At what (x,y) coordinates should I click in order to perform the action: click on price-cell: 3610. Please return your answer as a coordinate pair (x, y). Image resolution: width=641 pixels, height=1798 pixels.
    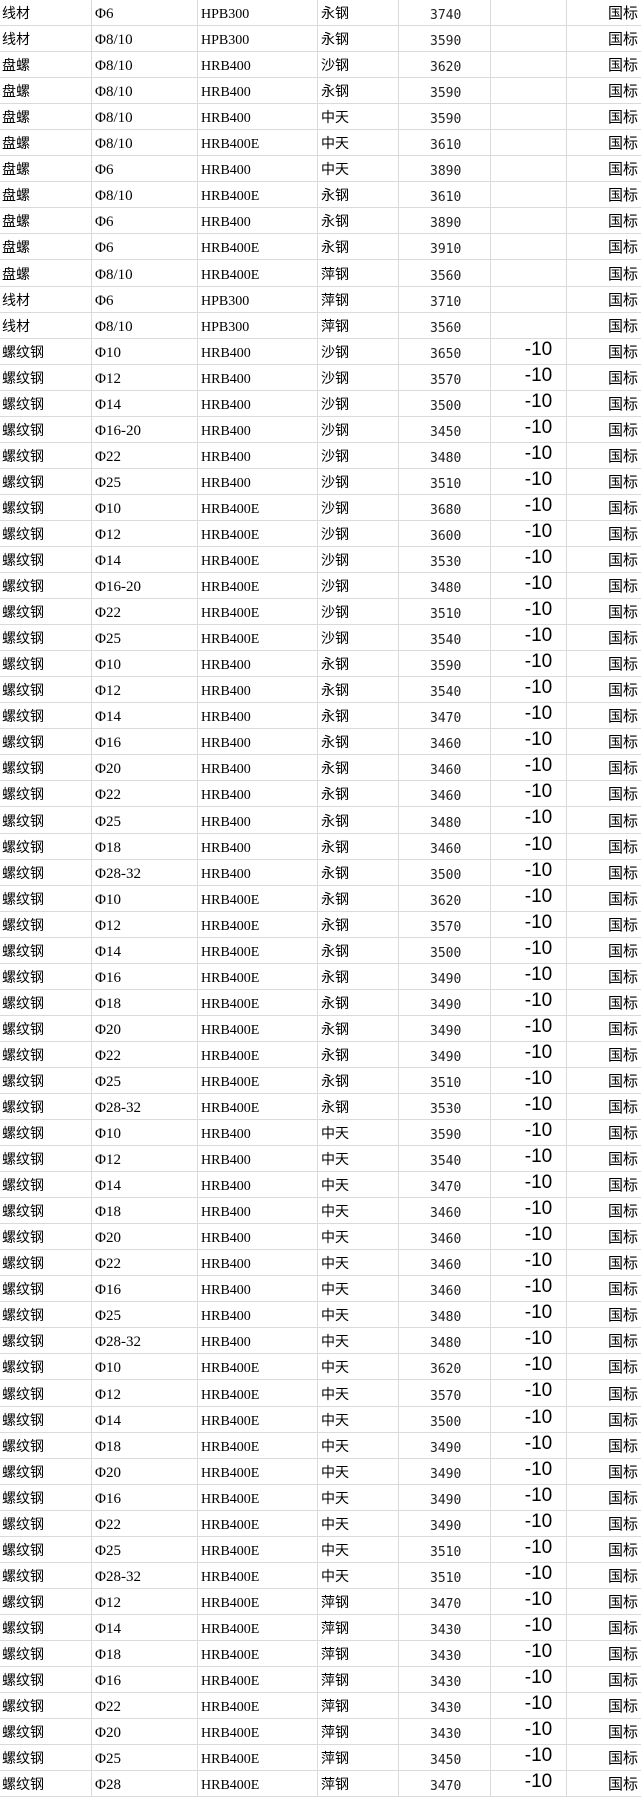
    Looking at the image, I should click on (445, 143).